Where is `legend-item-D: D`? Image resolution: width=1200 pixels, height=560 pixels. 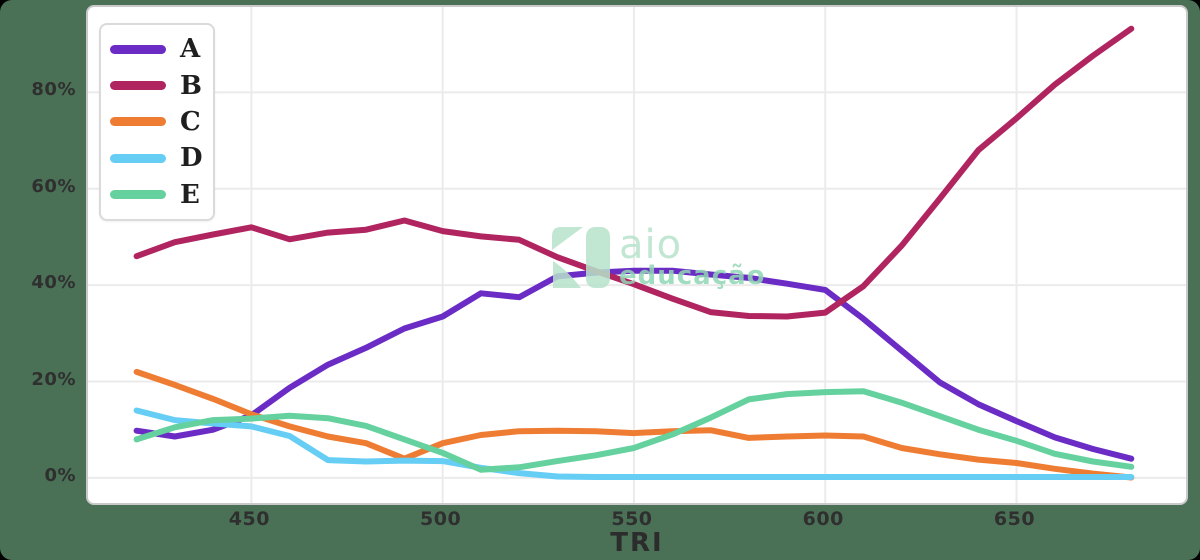
legend-item-D: D is located at coordinates (161, 158).